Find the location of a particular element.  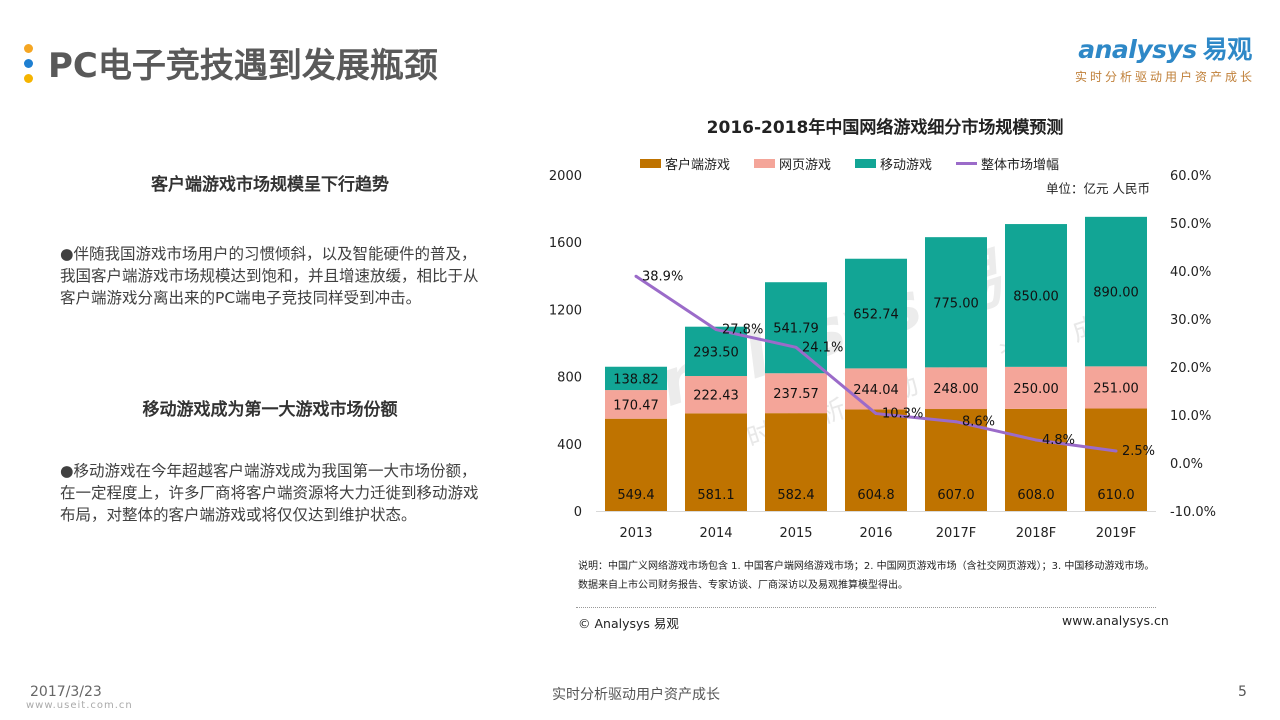

dot-blue is located at coordinates (28, 63).